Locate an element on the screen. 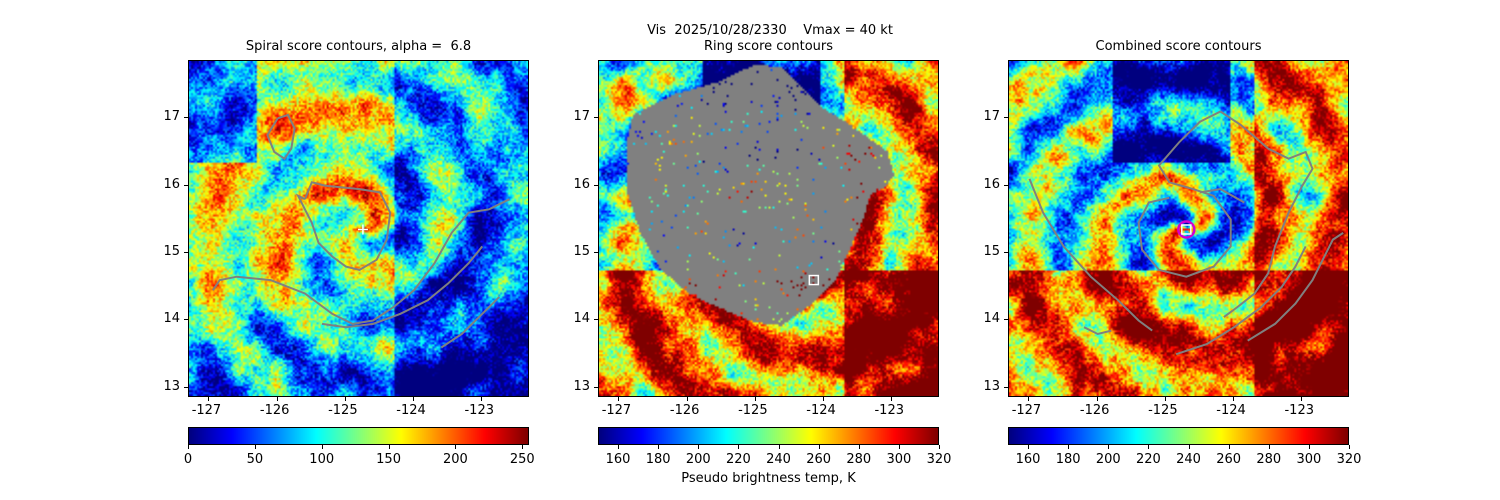 The height and width of the screenshot is (500, 1500). colorbar-tick-label: 220 is located at coordinates (738, 459).